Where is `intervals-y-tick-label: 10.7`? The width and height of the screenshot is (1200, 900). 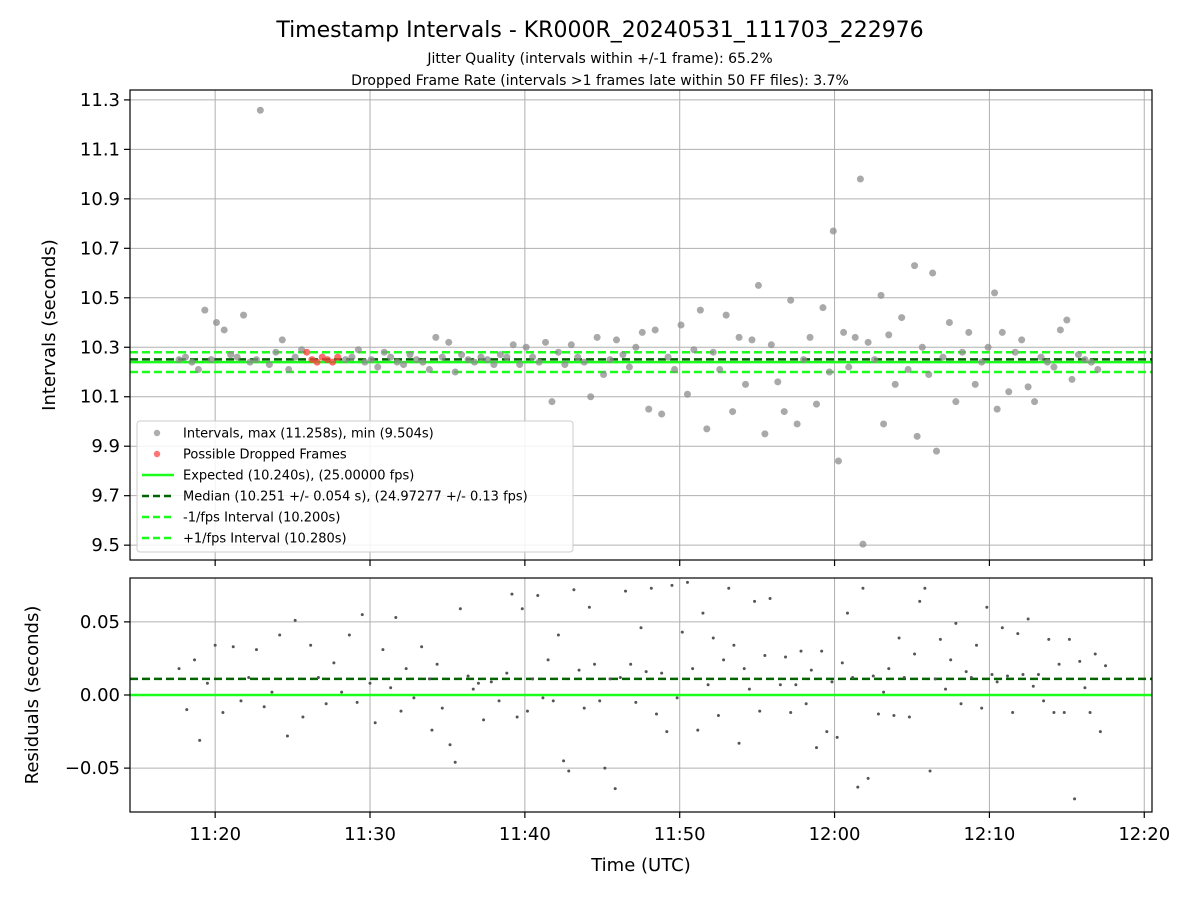 intervals-y-tick-label: 10.7 is located at coordinates (100, 248).